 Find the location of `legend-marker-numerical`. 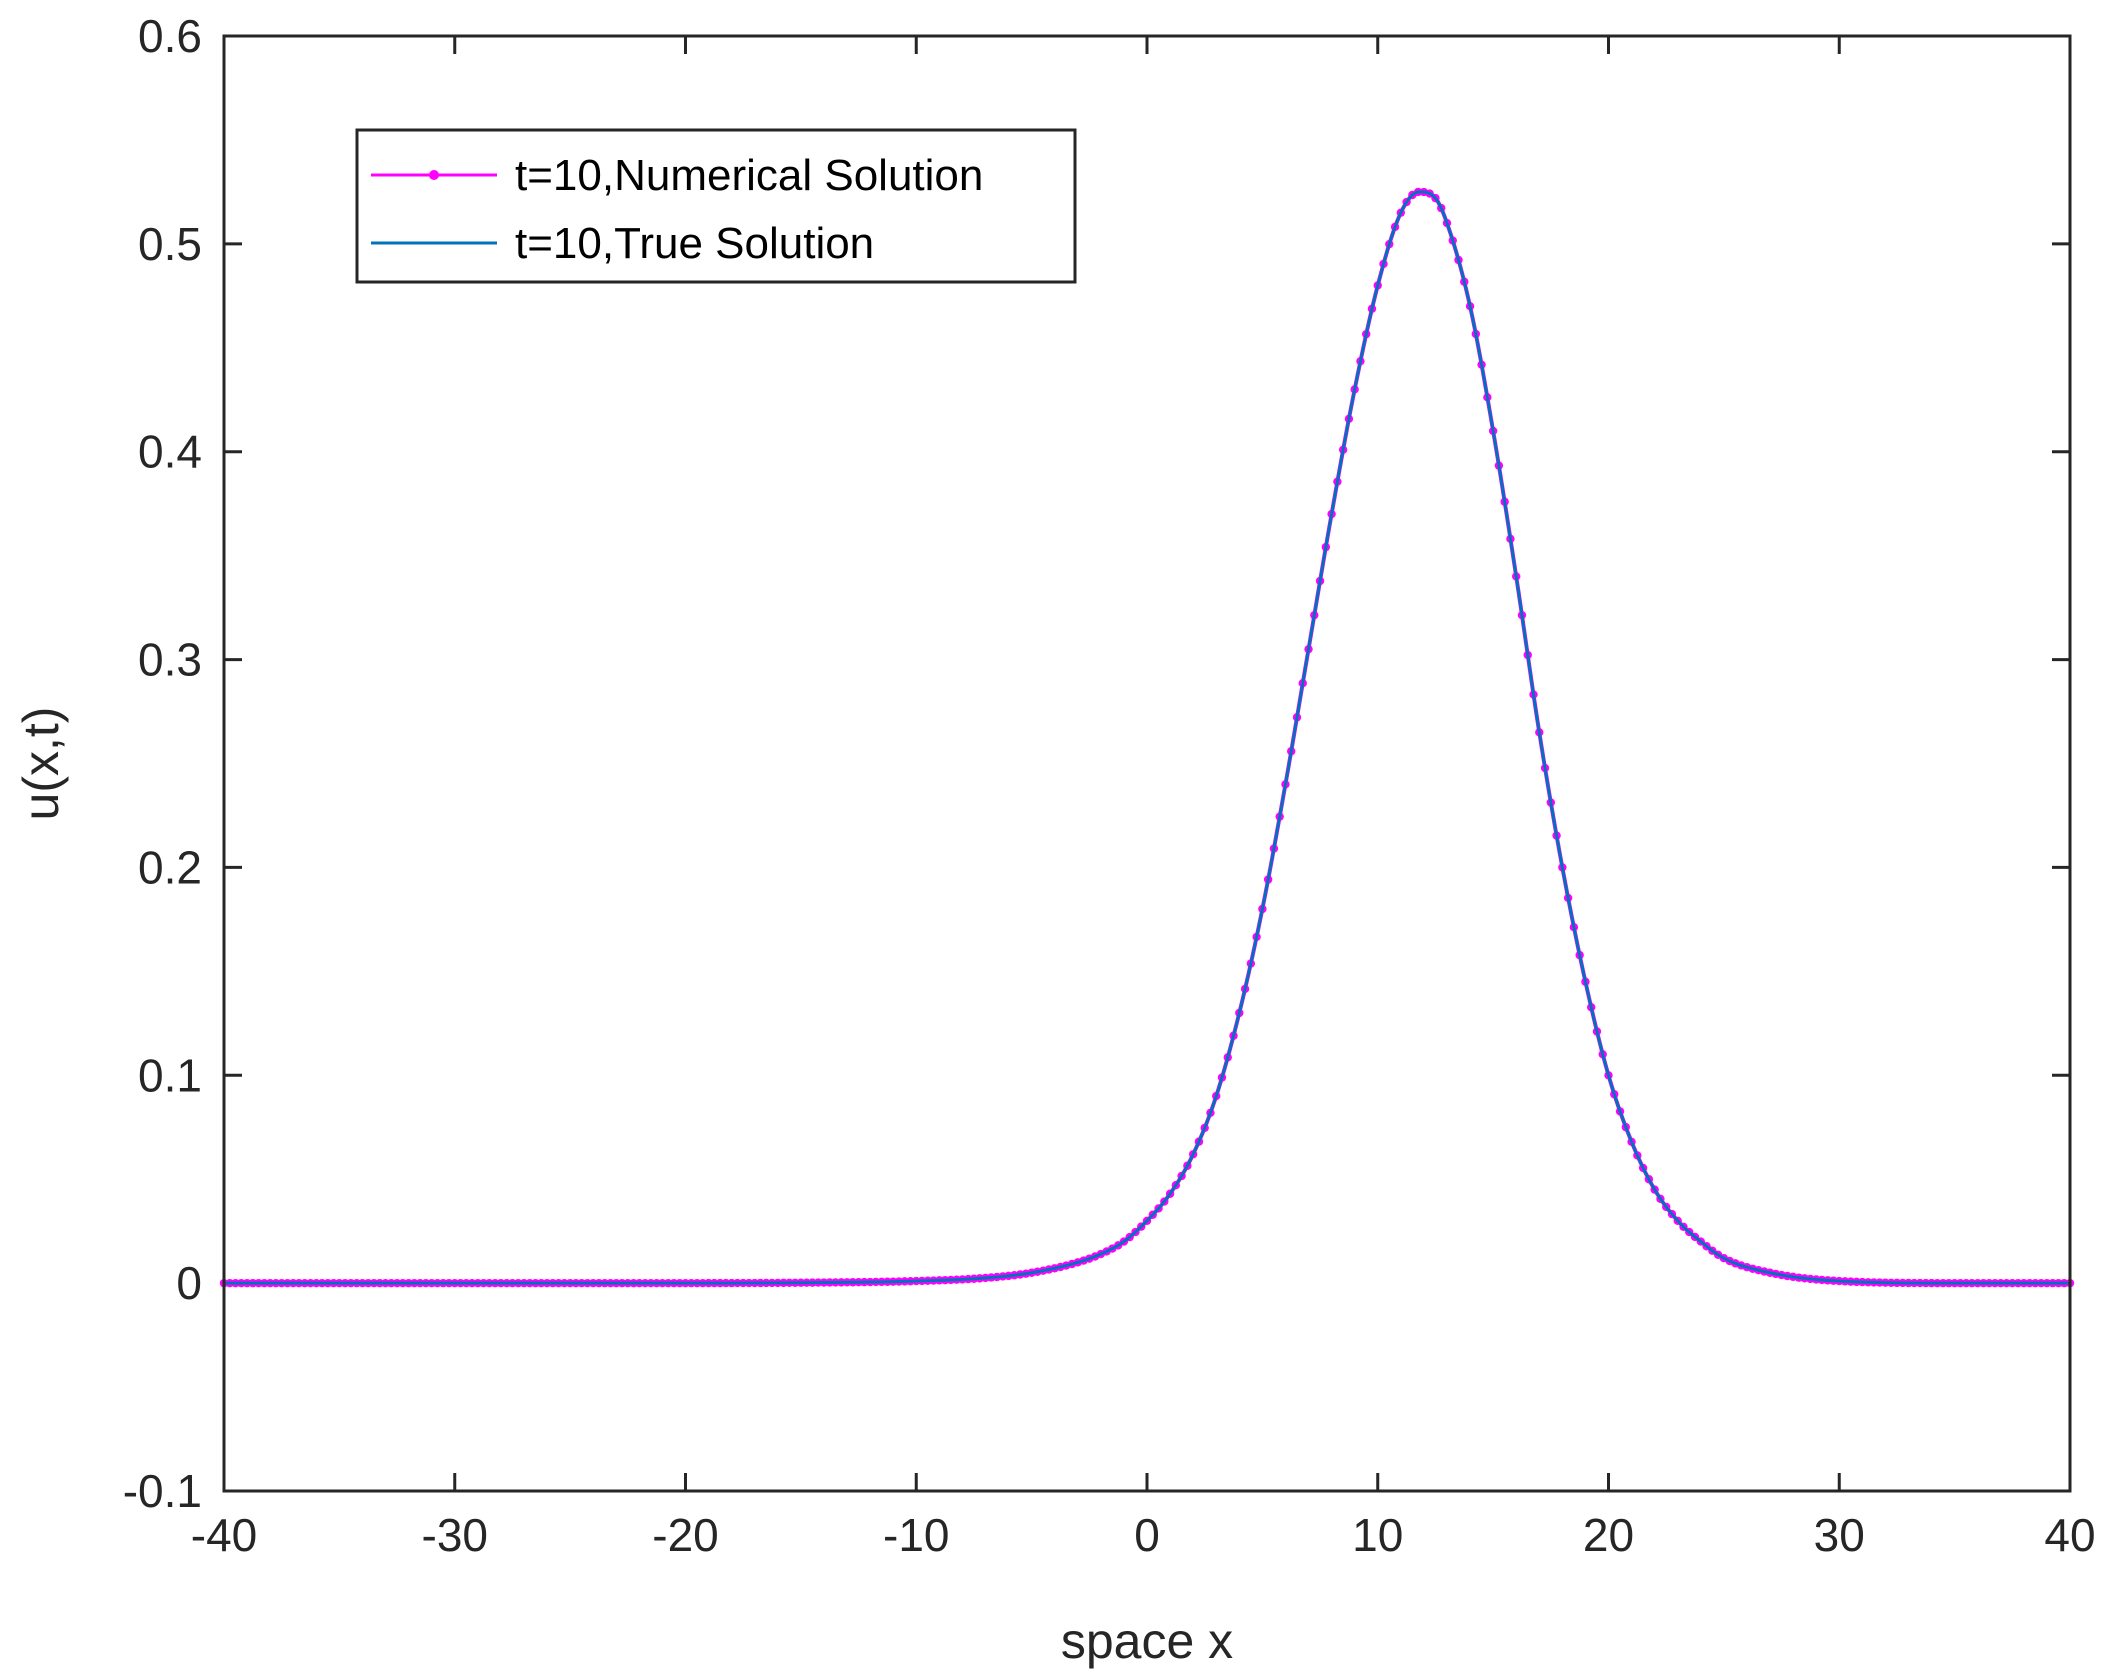

legend-marker-numerical is located at coordinates (434, 175).